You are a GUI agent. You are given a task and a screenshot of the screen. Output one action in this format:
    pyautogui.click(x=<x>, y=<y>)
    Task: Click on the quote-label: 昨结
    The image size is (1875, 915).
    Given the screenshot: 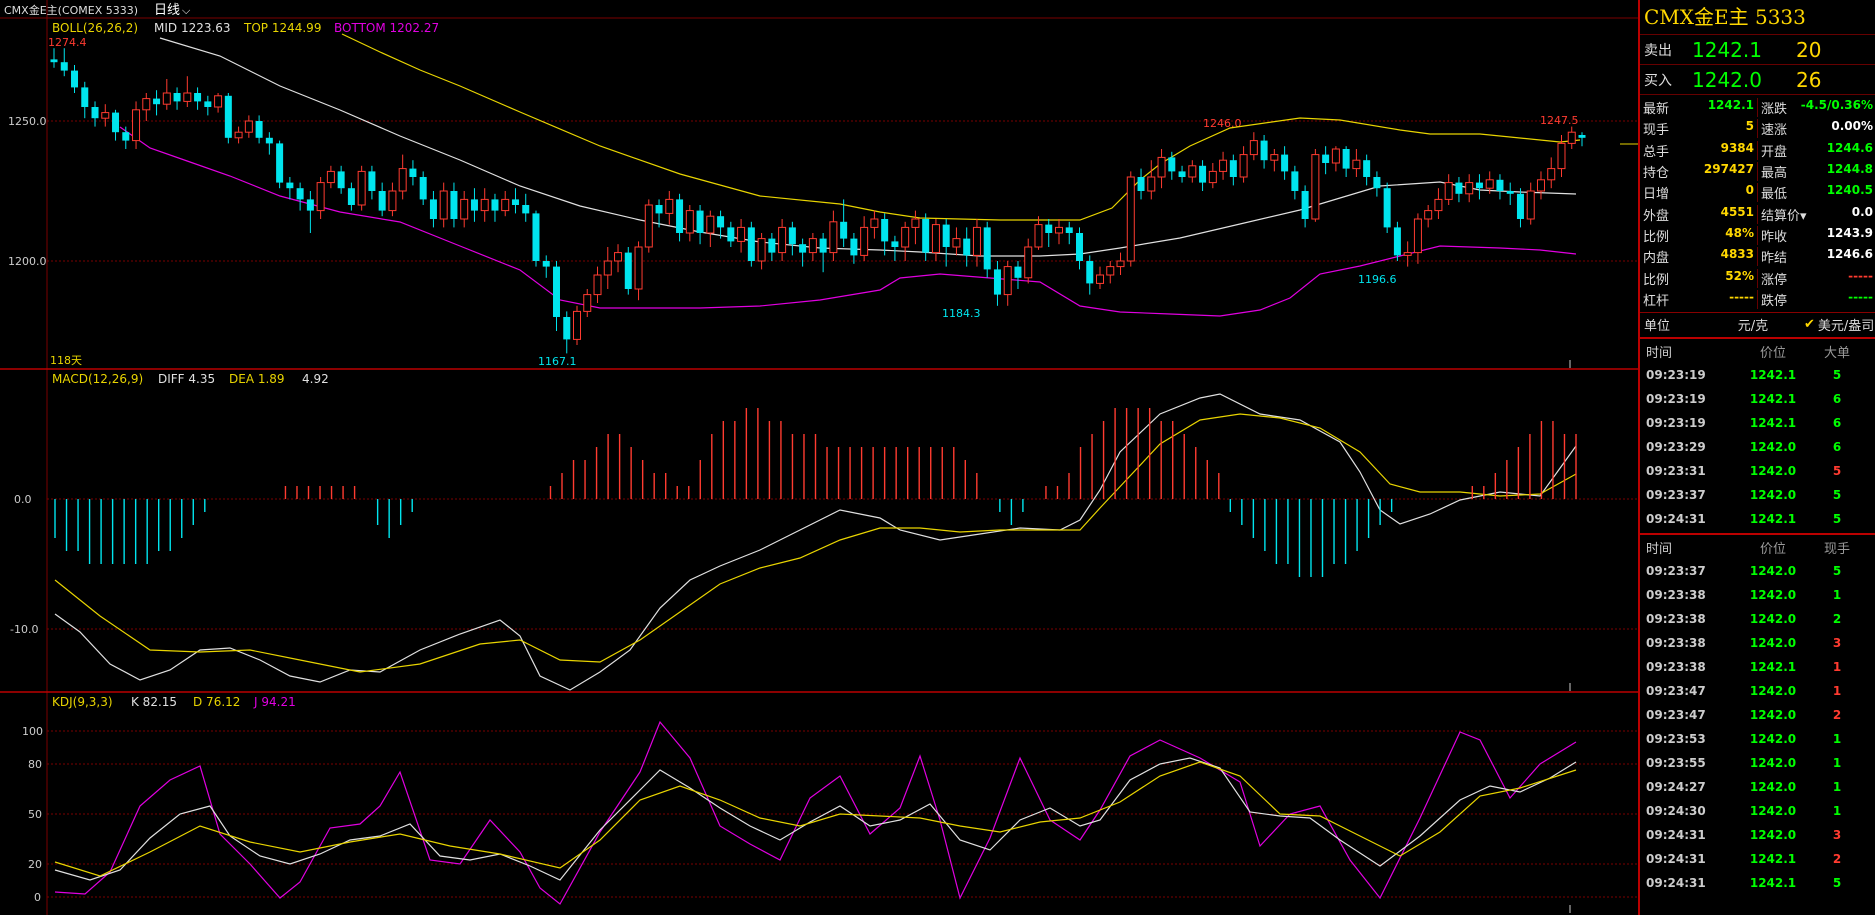 What is the action you would take?
    pyautogui.click(x=1774, y=259)
    